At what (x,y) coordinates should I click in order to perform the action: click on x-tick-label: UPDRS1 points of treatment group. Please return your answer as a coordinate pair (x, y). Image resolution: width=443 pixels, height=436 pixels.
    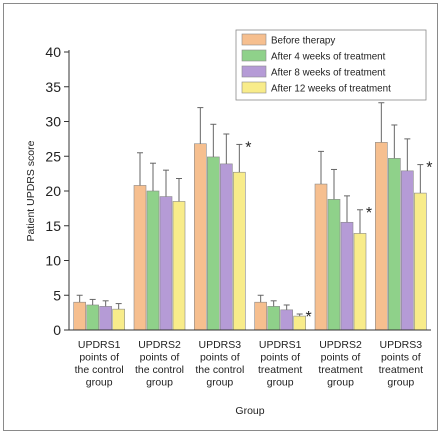
    Looking at the image, I should click on (280, 364).